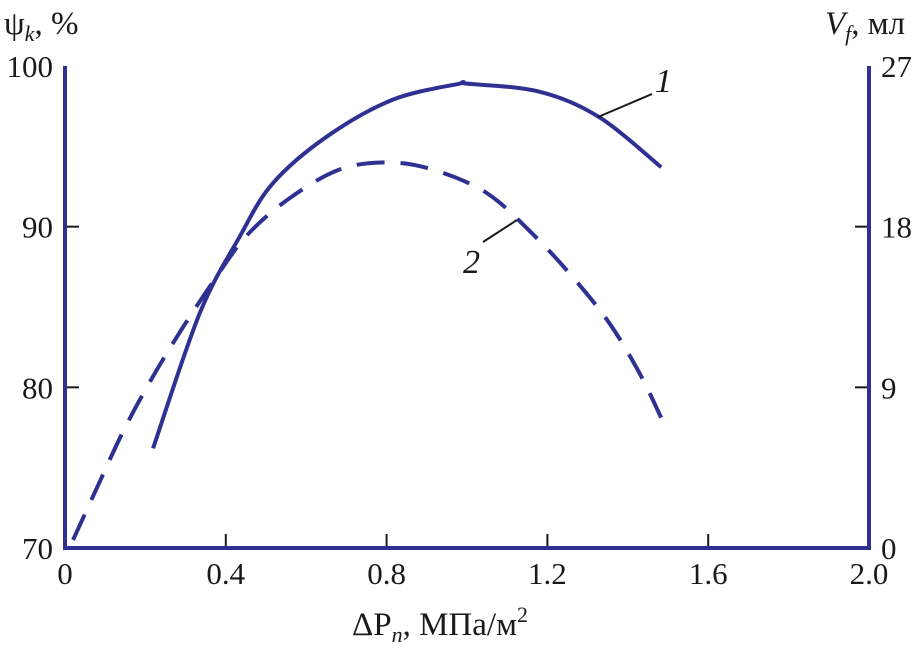 The width and height of the screenshot is (920, 651). Describe the element at coordinates (440, 624) in the screenshot. I see `x-axis-title: ΔPn, МПа/м2` at that location.